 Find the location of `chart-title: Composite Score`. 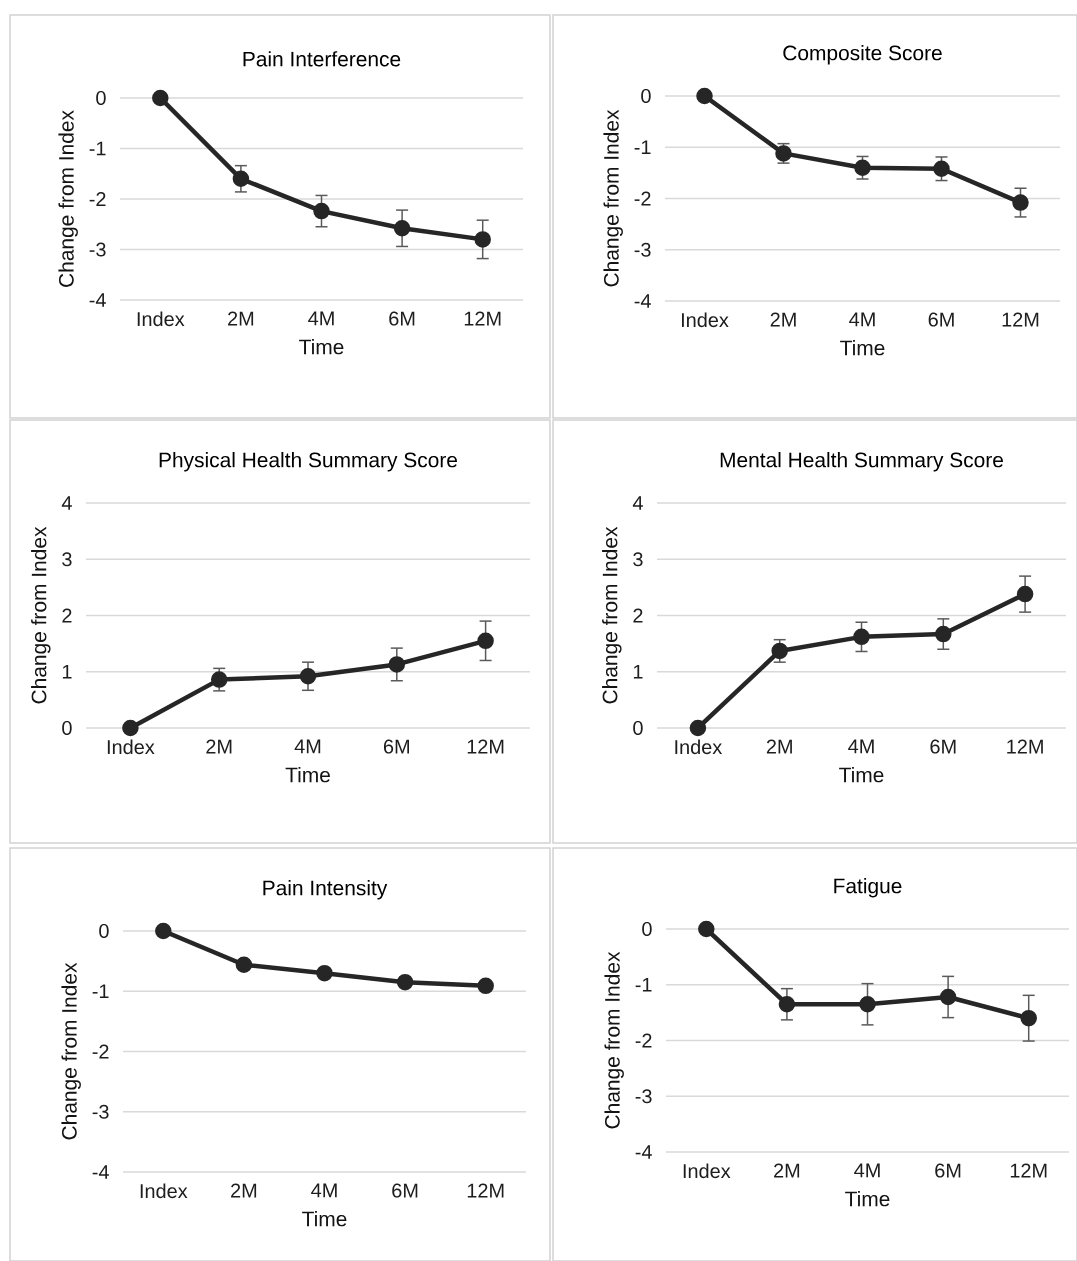

chart-title: Composite Score is located at coordinates (862, 54).